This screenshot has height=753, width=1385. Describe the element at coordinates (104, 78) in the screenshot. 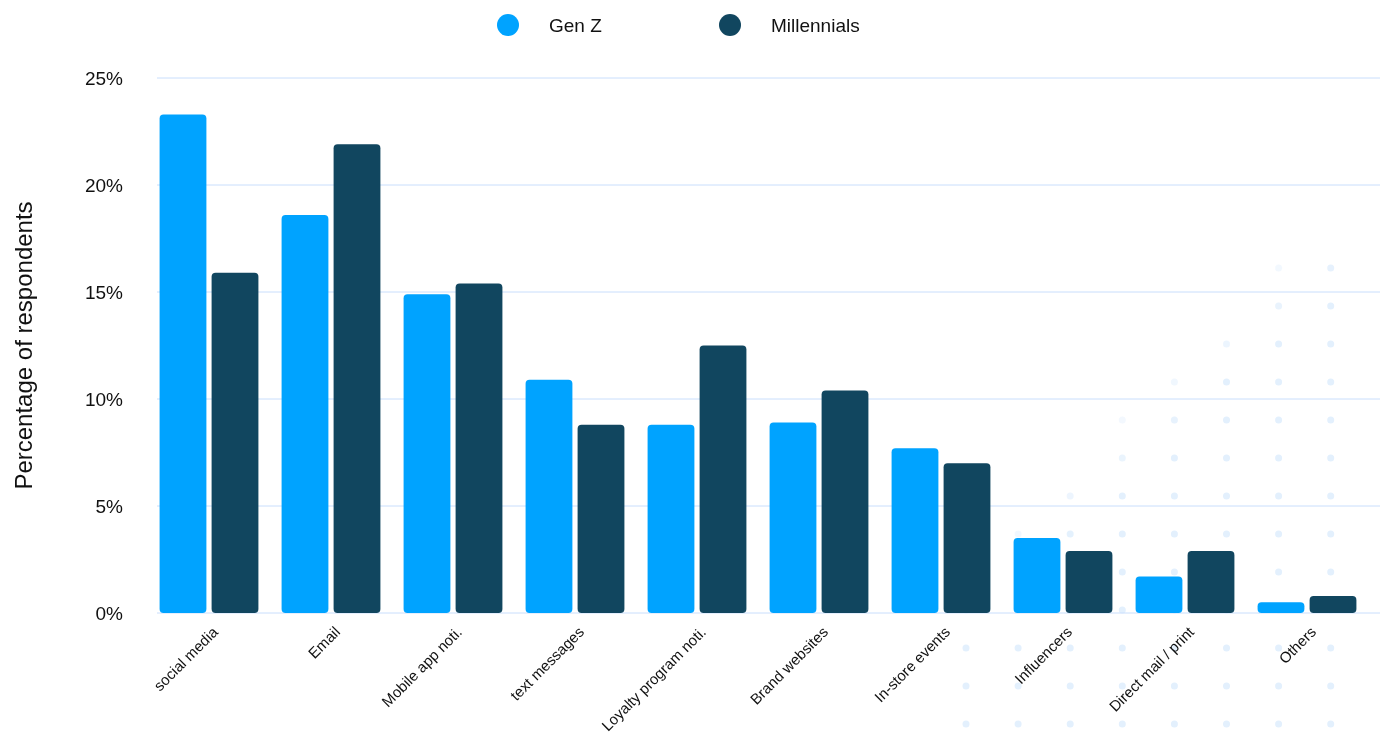

I see `y-tick-label: 25%` at that location.